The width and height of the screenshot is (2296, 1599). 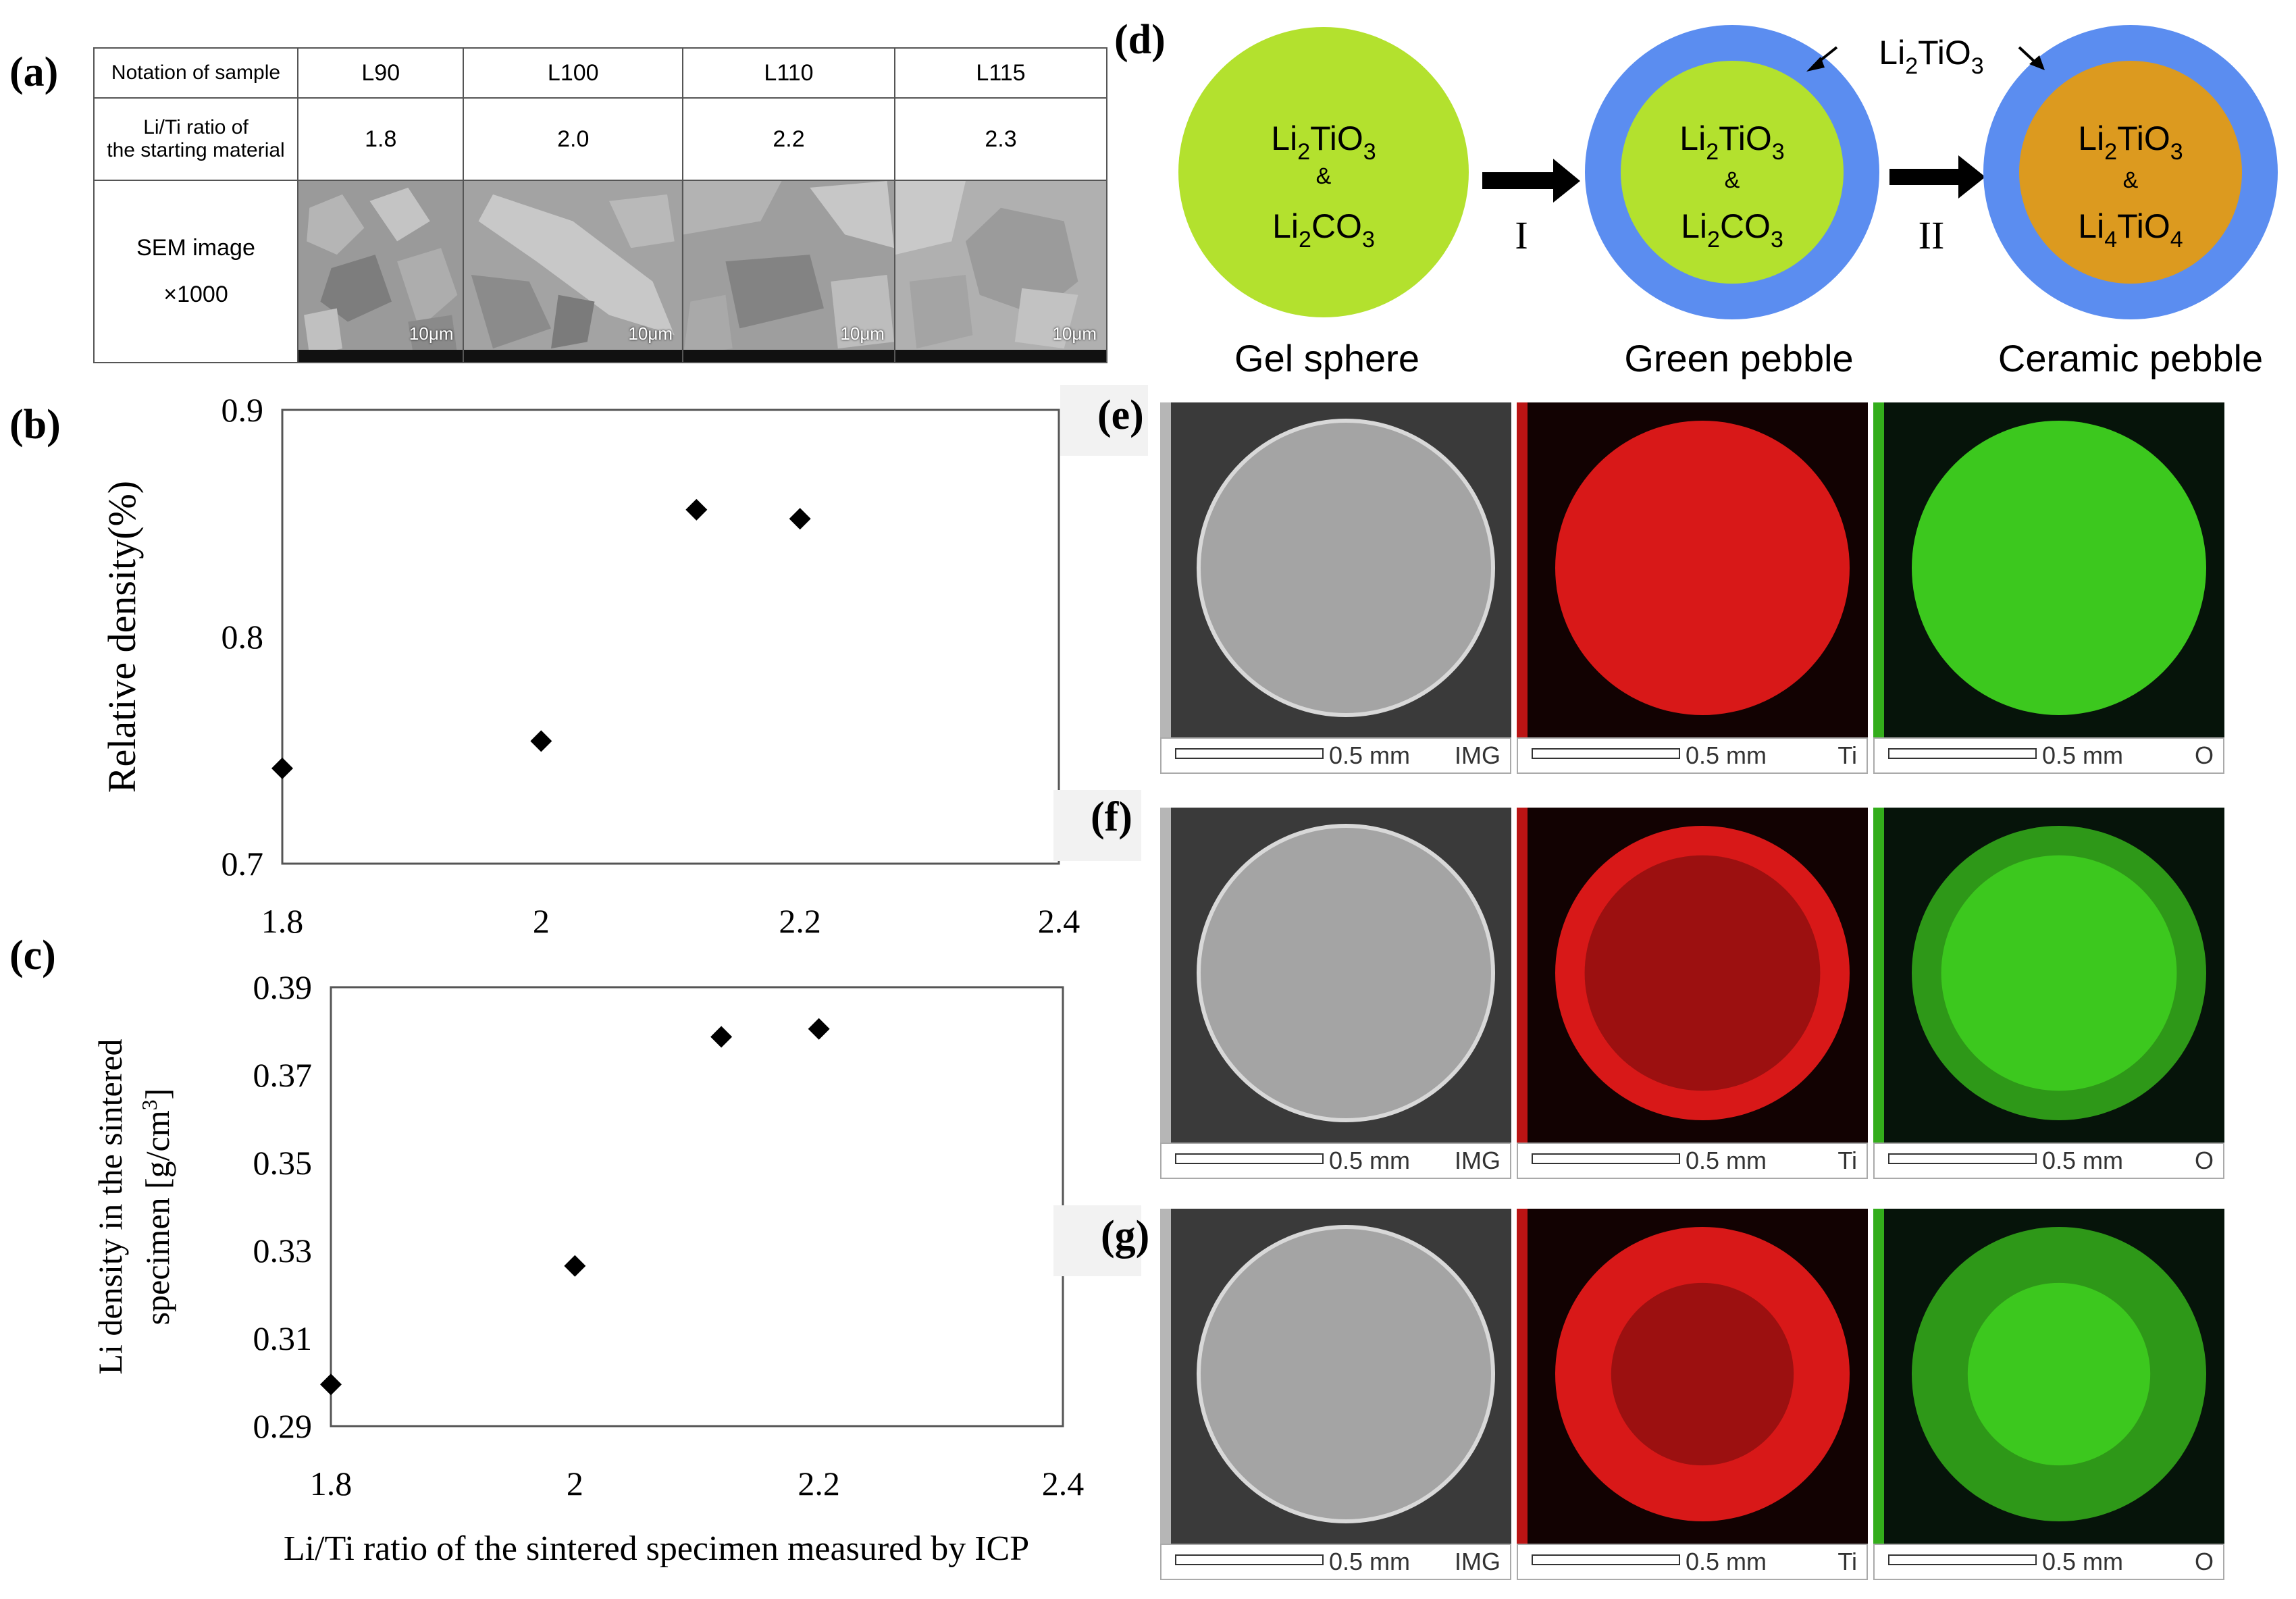 What do you see at coordinates (195, 271) in the screenshot?
I see `header-sem: SEM image ×1000` at bounding box center [195, 271].